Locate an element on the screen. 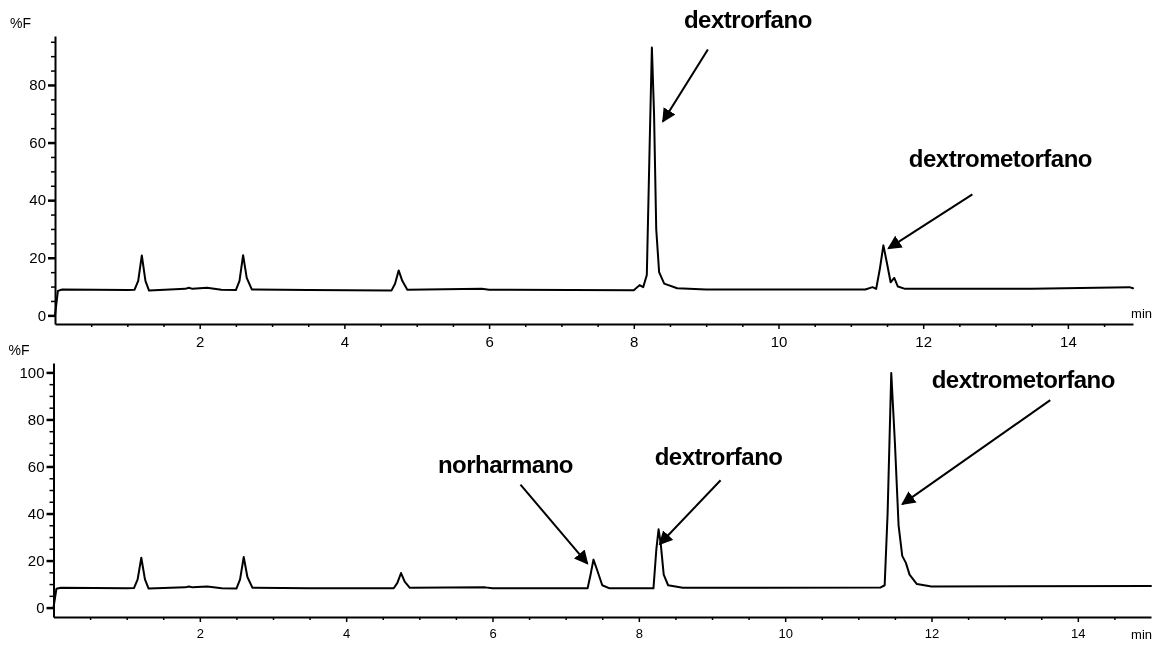 Image resolution: width=1154 pixels, height=646 pixels. y-tick-label: 100 is located at coordinates (32, 372).